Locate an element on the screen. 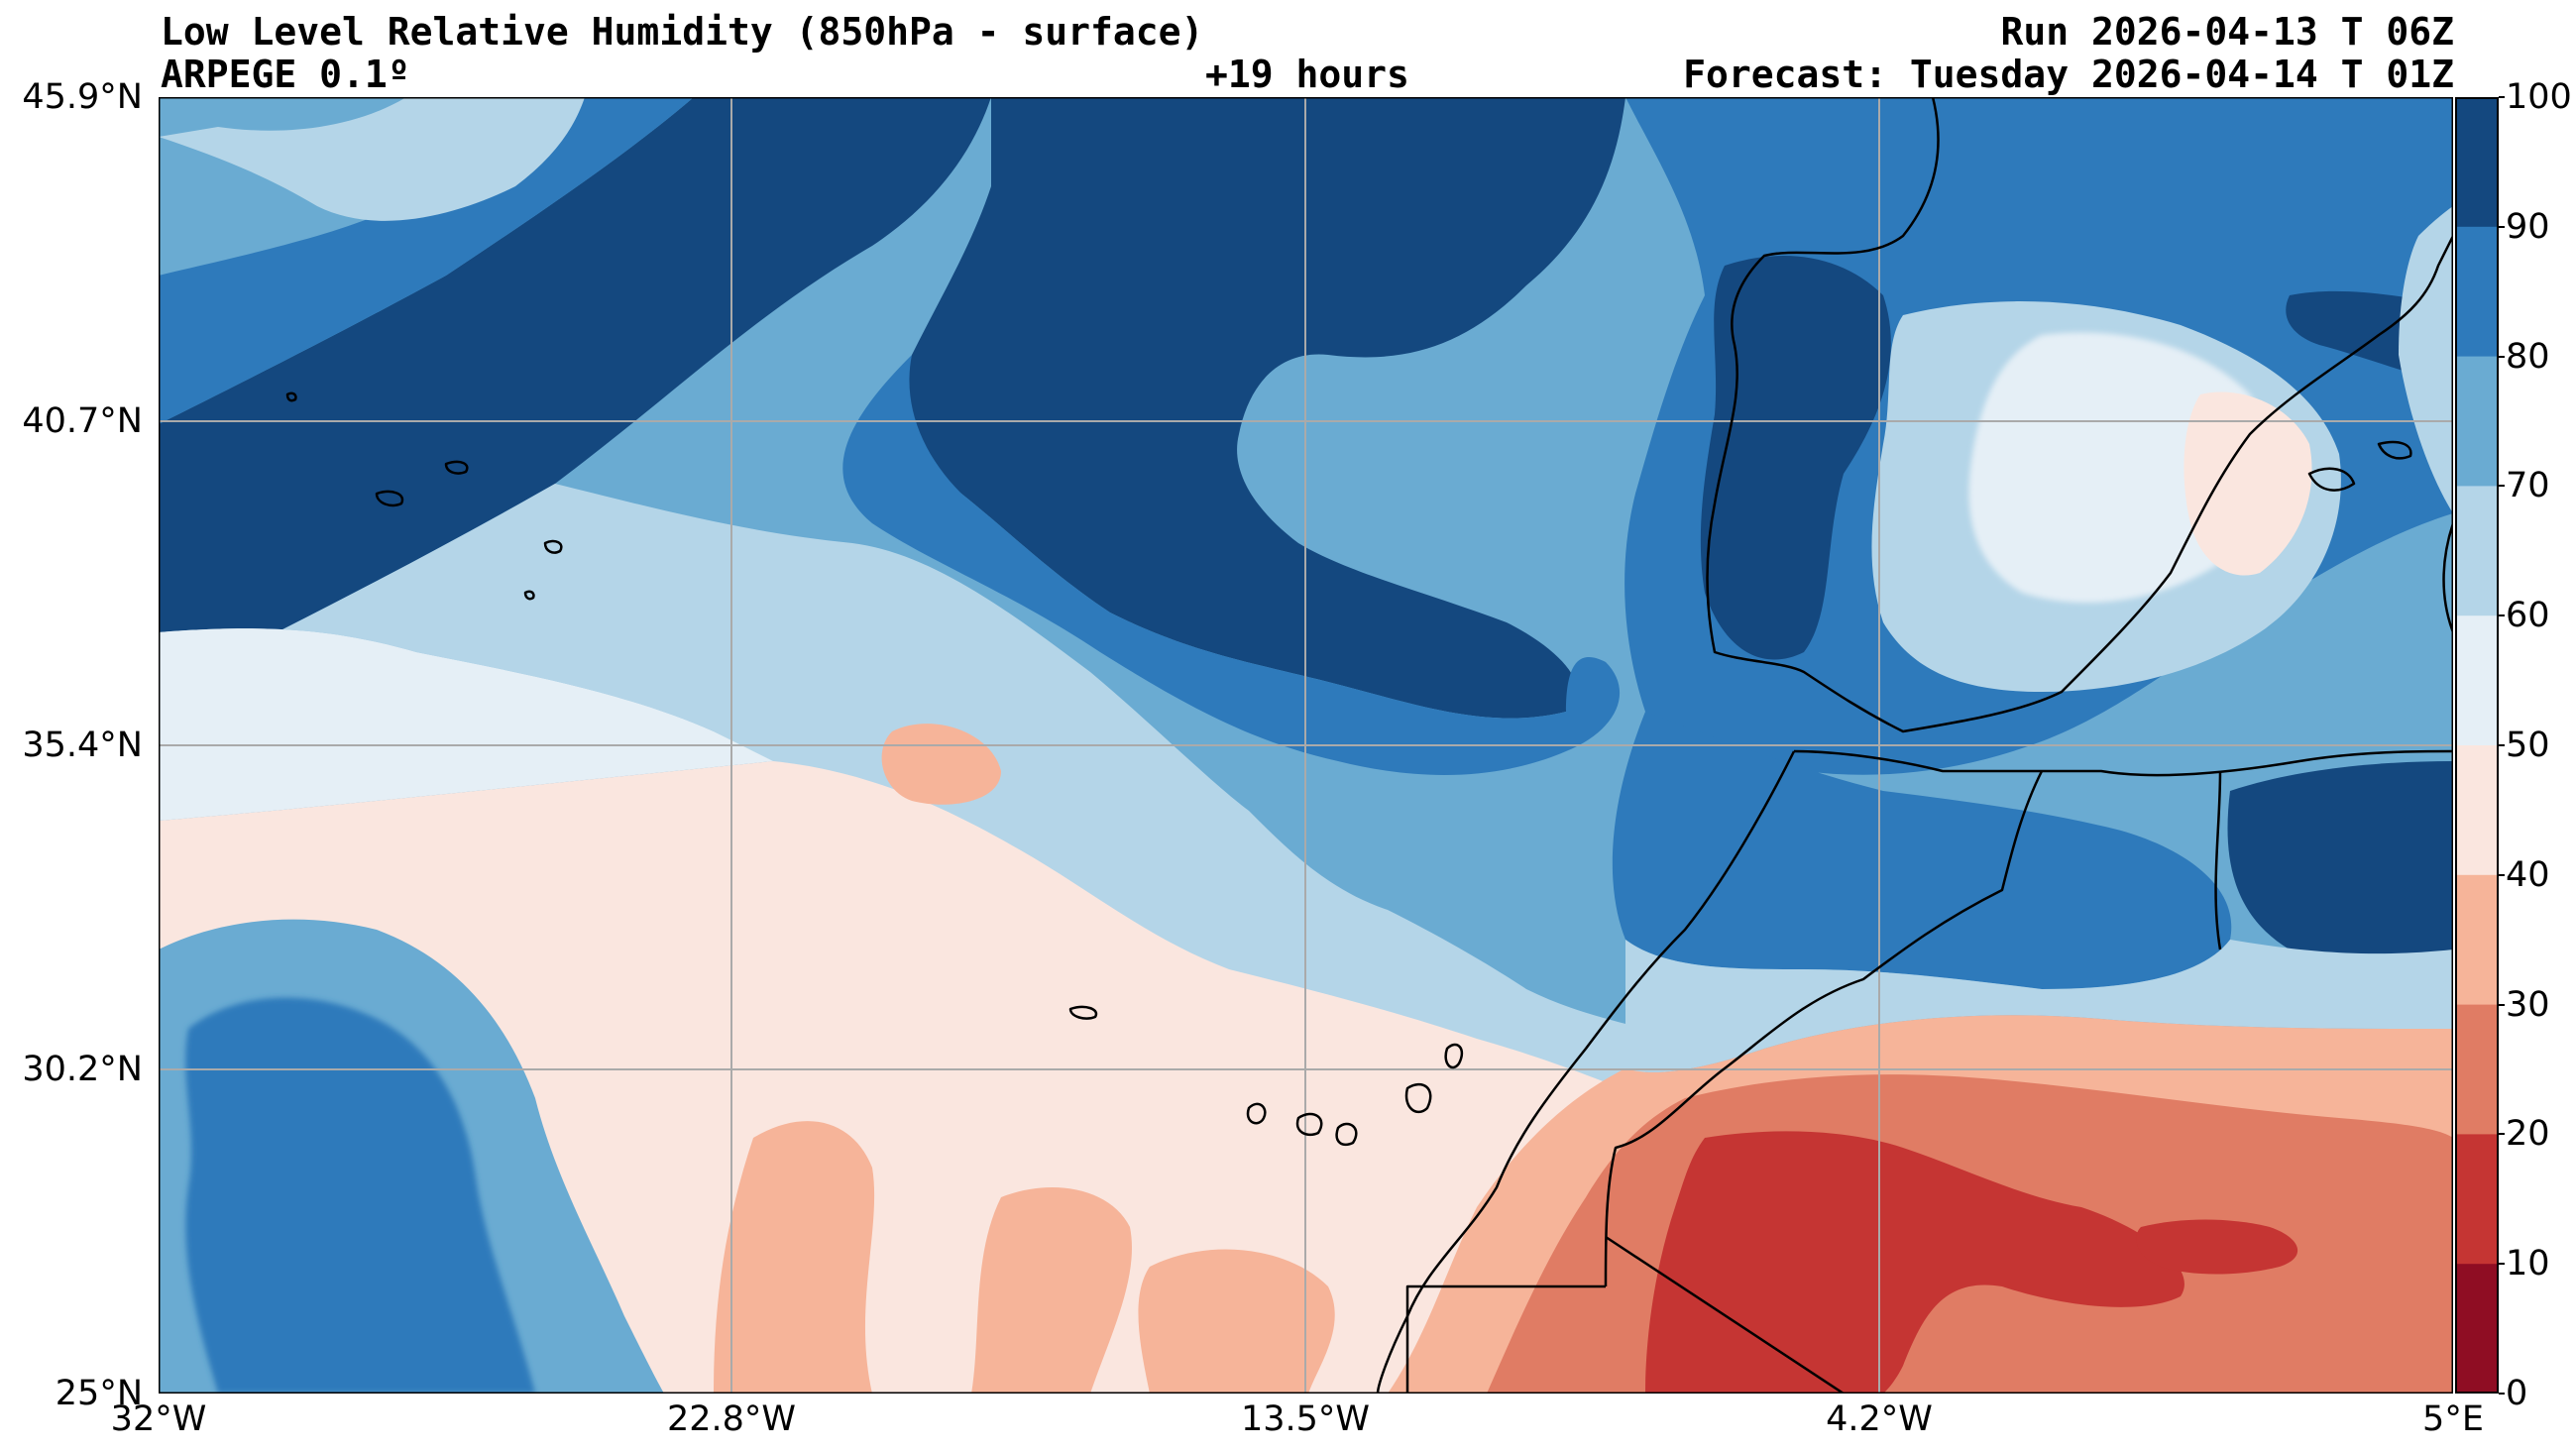 The width and height of the screenshot is (2576, 1452). colorbar-tick-label: 50 is located at coordinates (2528, 745).